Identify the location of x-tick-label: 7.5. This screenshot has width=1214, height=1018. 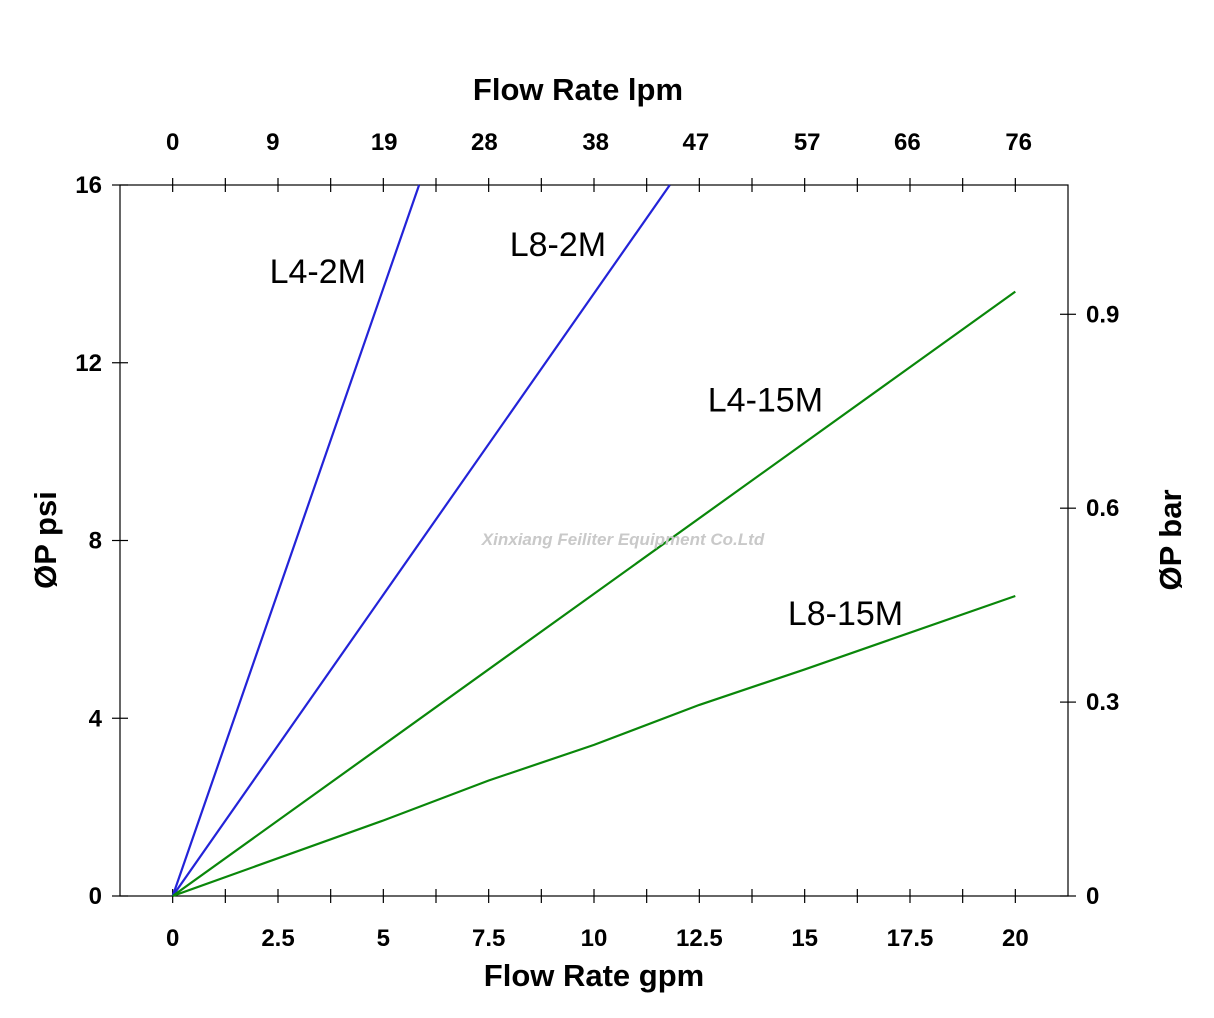
(488, 938).